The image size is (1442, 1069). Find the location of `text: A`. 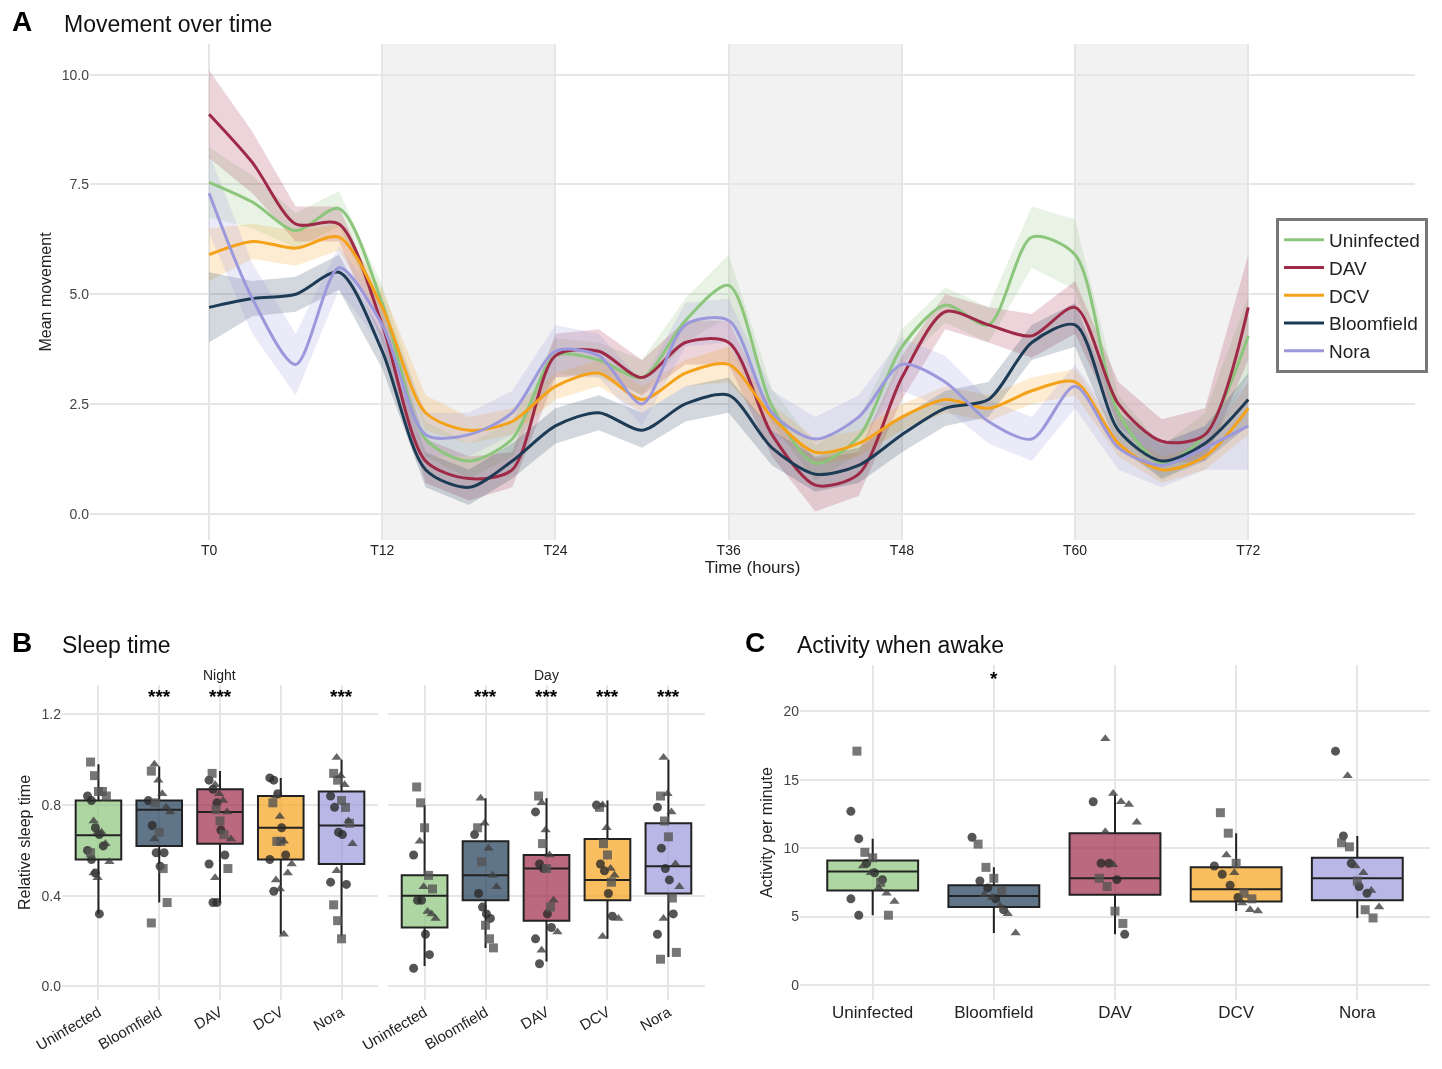

text: A is located at coordinates (22, 21).